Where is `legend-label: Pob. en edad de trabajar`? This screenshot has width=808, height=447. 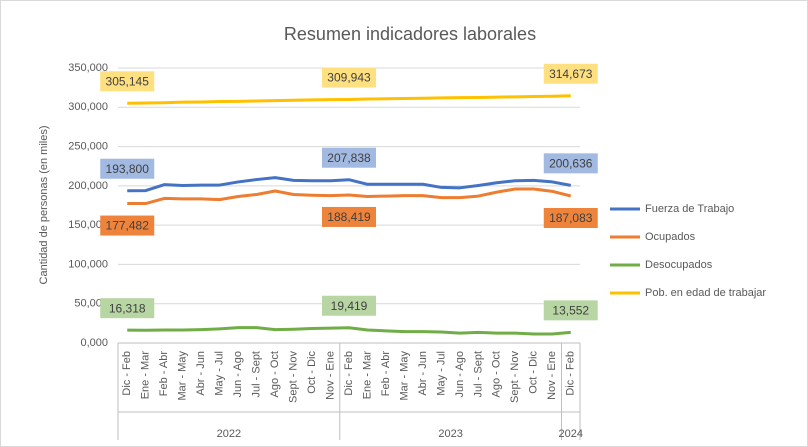
legend-label: Pob. en edad de trabajar is located at coordinates (705, 293).